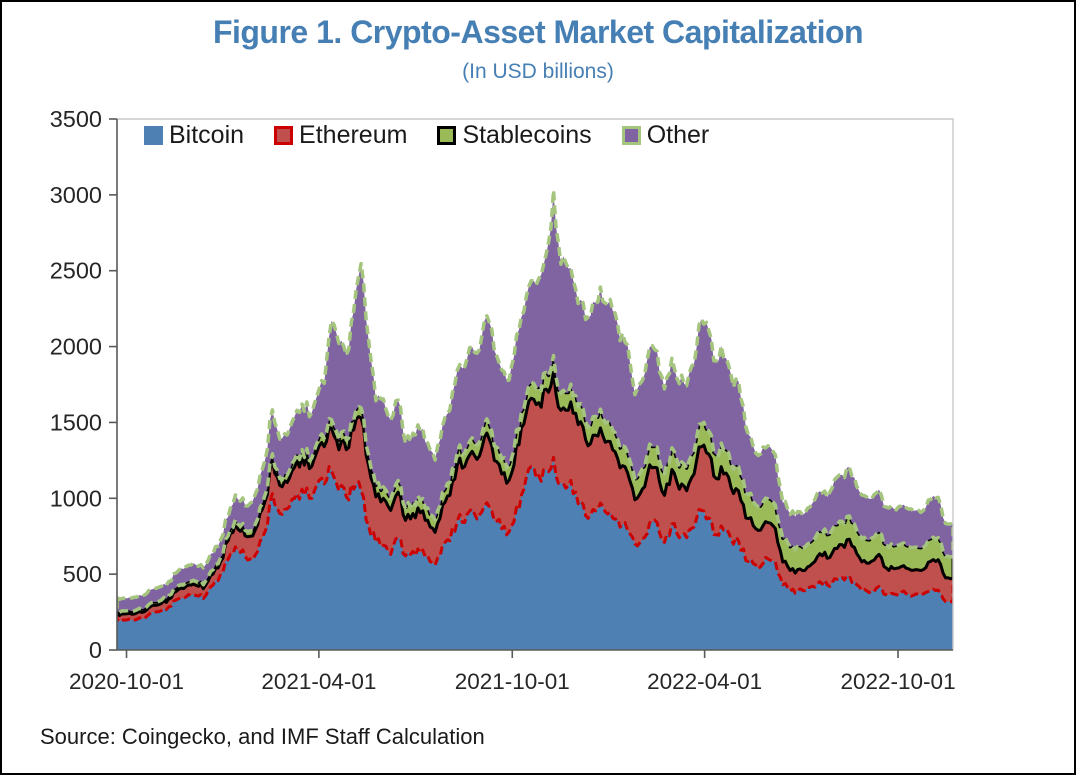 This screenshot has height=775, width=1076. Describe the element at coordinates (678, 135) in the screenshot. I see `legend-label-other: Other` at that location.